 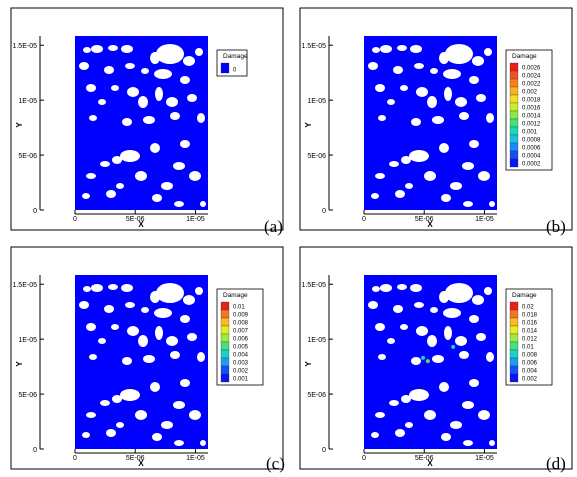 What do you see at coordinates (241, 316) in the screenshot?
I see `legend-level-label: 0.009` at bounding box center [241, 316].